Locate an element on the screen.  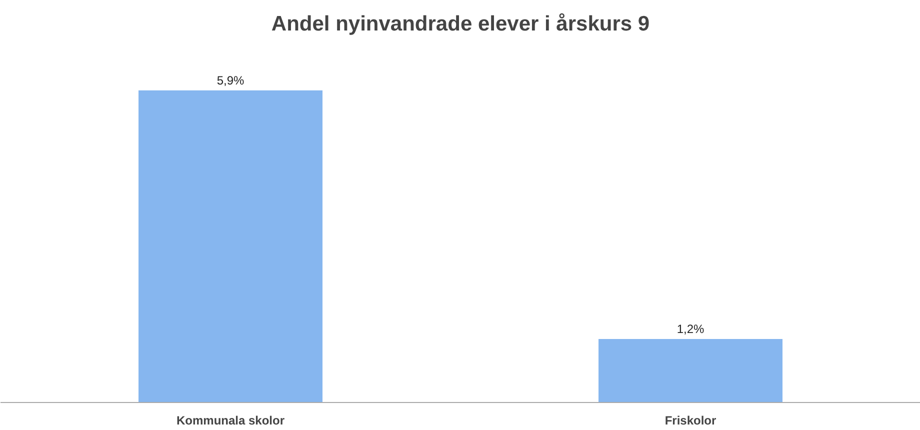
data-label: 5,9% is located at coordinates (230, 80).